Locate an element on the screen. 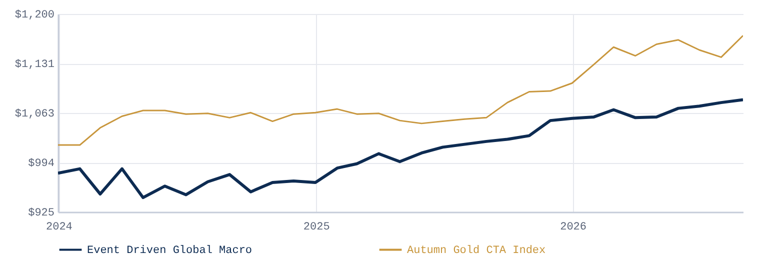  legend-label: Autumn Gold CTA Index is located at coordinates (476, 250).